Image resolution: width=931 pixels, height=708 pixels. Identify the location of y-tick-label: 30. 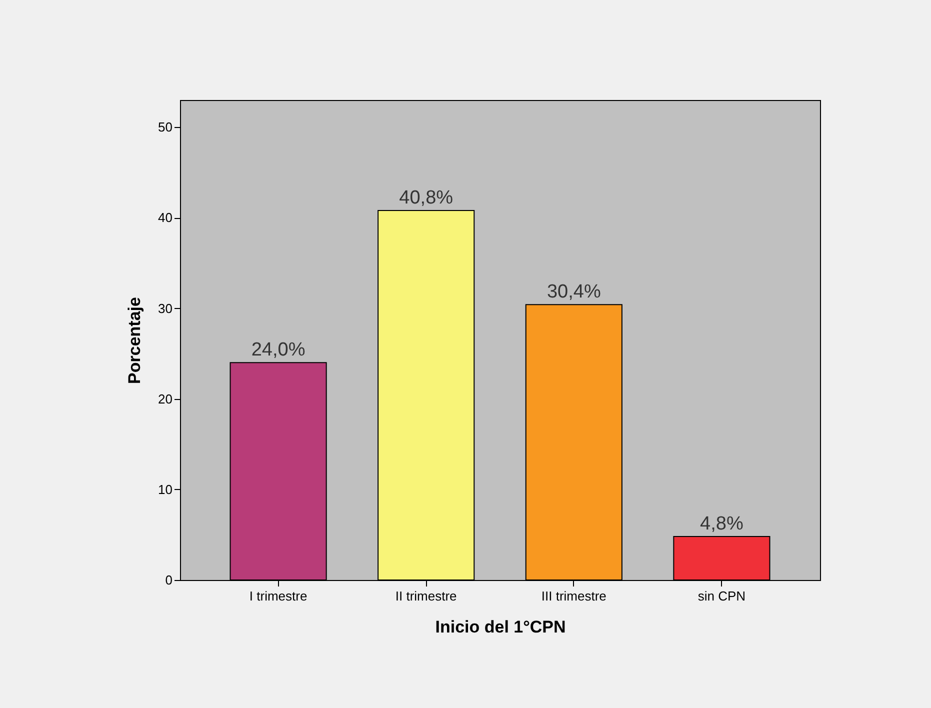
(165, 308).